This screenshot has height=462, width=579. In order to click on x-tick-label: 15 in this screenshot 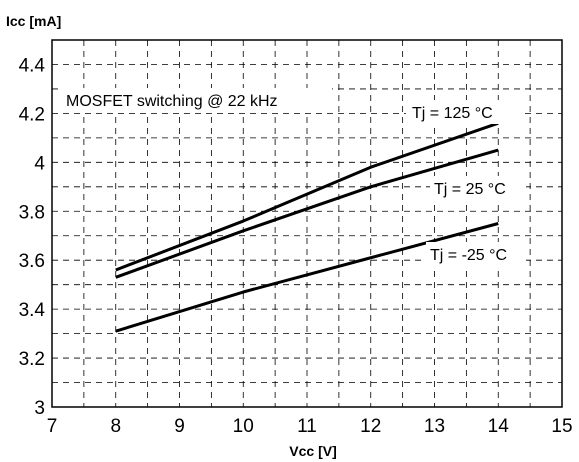, I will do `click(561, 426)`.